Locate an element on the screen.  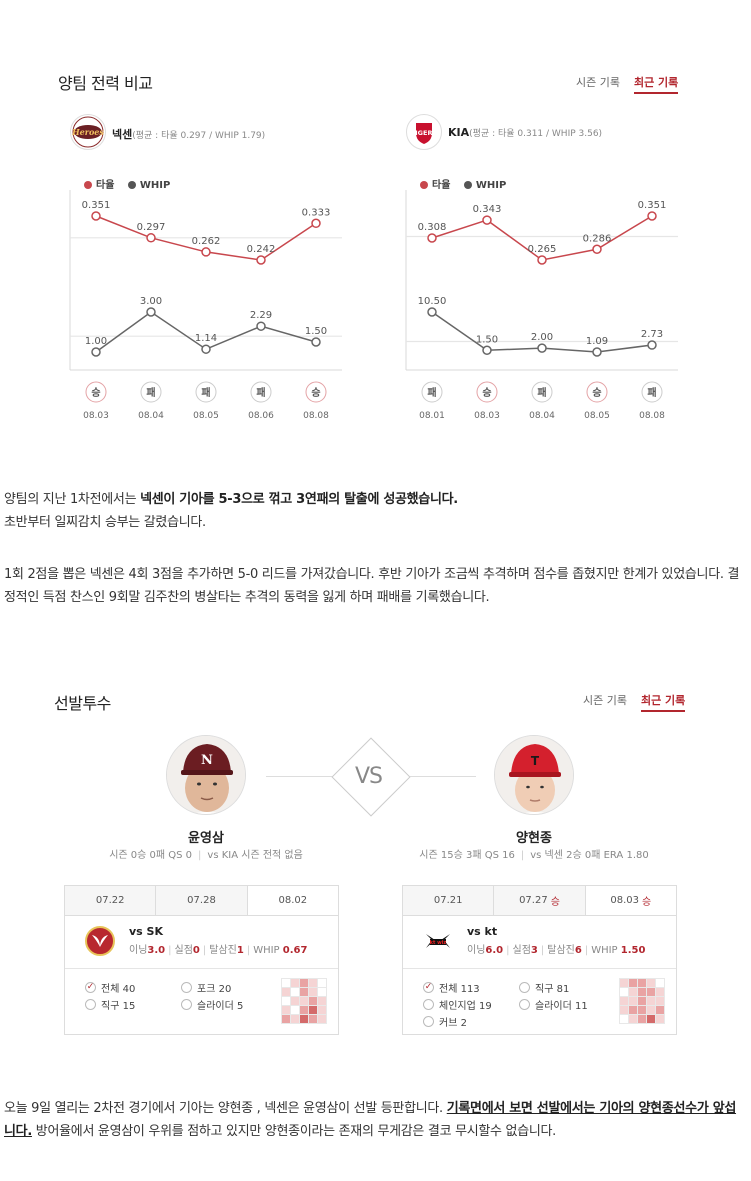
innings-label: 이닝 is located at coordinates (476, 950).